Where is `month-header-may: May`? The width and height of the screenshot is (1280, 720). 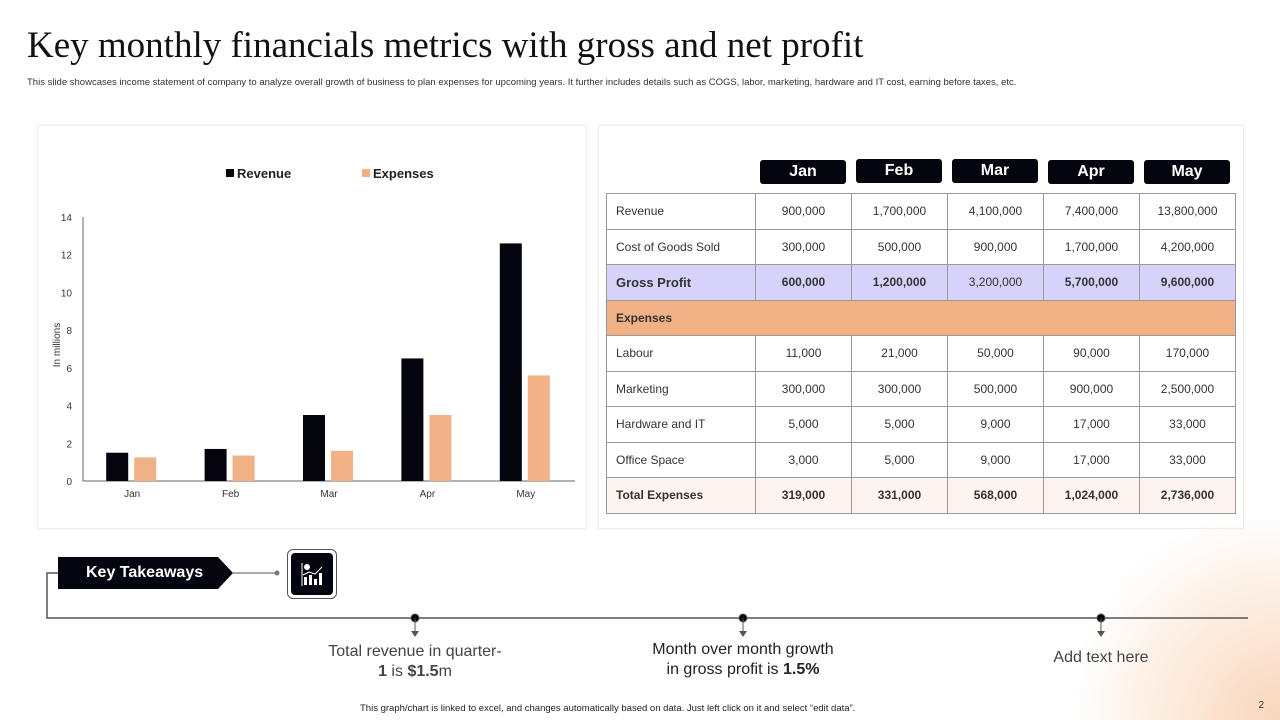 month-header-may: May is located at coordinates (1187, 172).